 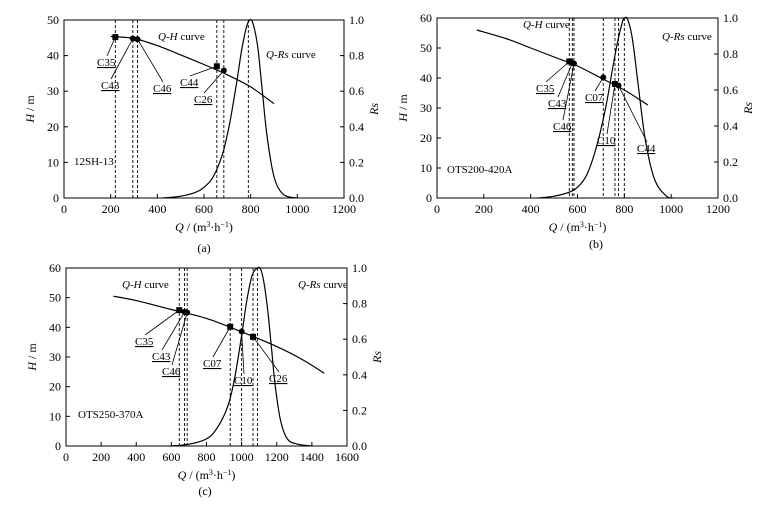 What do you see at coordinates (426, 18) in the screenshot?
I see `y-tick-label: 60` at bounding box center [426, 18].